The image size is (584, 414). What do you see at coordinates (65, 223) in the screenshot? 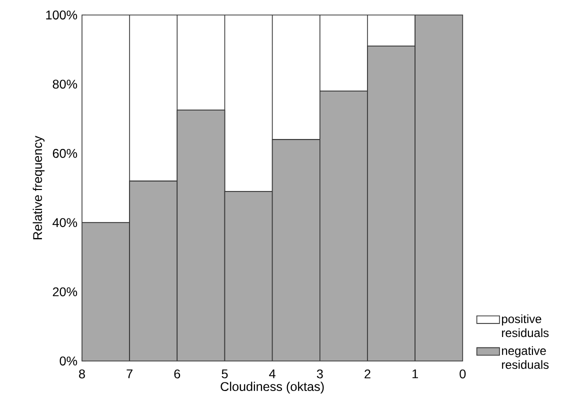
I see `y-tick-label: 40%` at bounding box center [65, 223].